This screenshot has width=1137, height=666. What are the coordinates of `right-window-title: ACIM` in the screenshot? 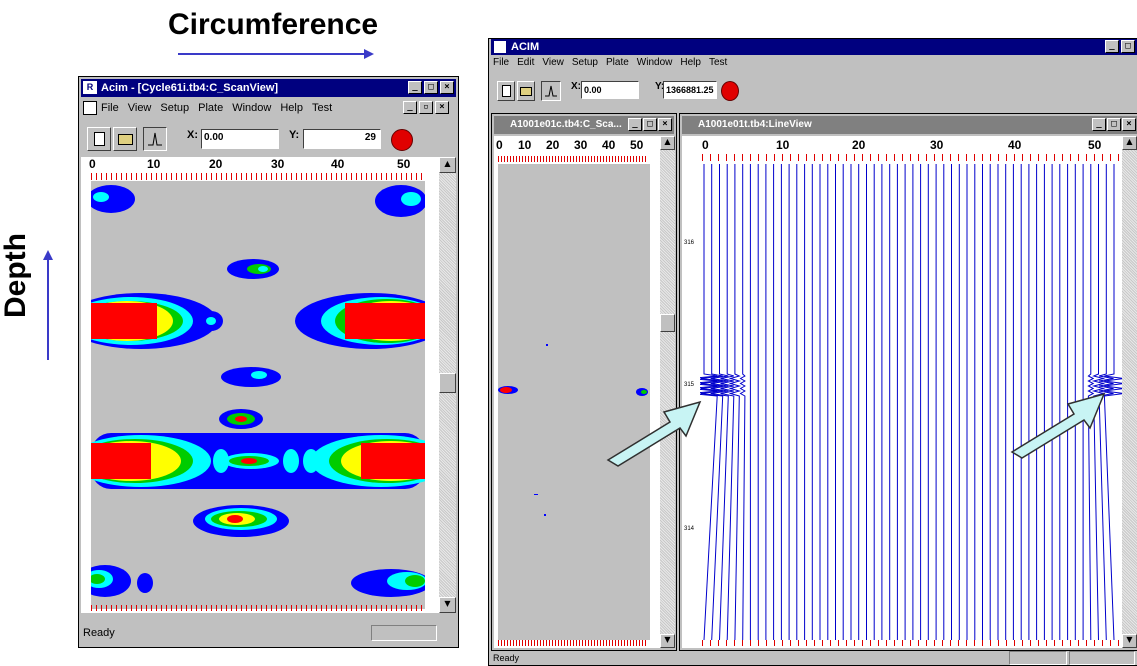 It's located at (525, 47).